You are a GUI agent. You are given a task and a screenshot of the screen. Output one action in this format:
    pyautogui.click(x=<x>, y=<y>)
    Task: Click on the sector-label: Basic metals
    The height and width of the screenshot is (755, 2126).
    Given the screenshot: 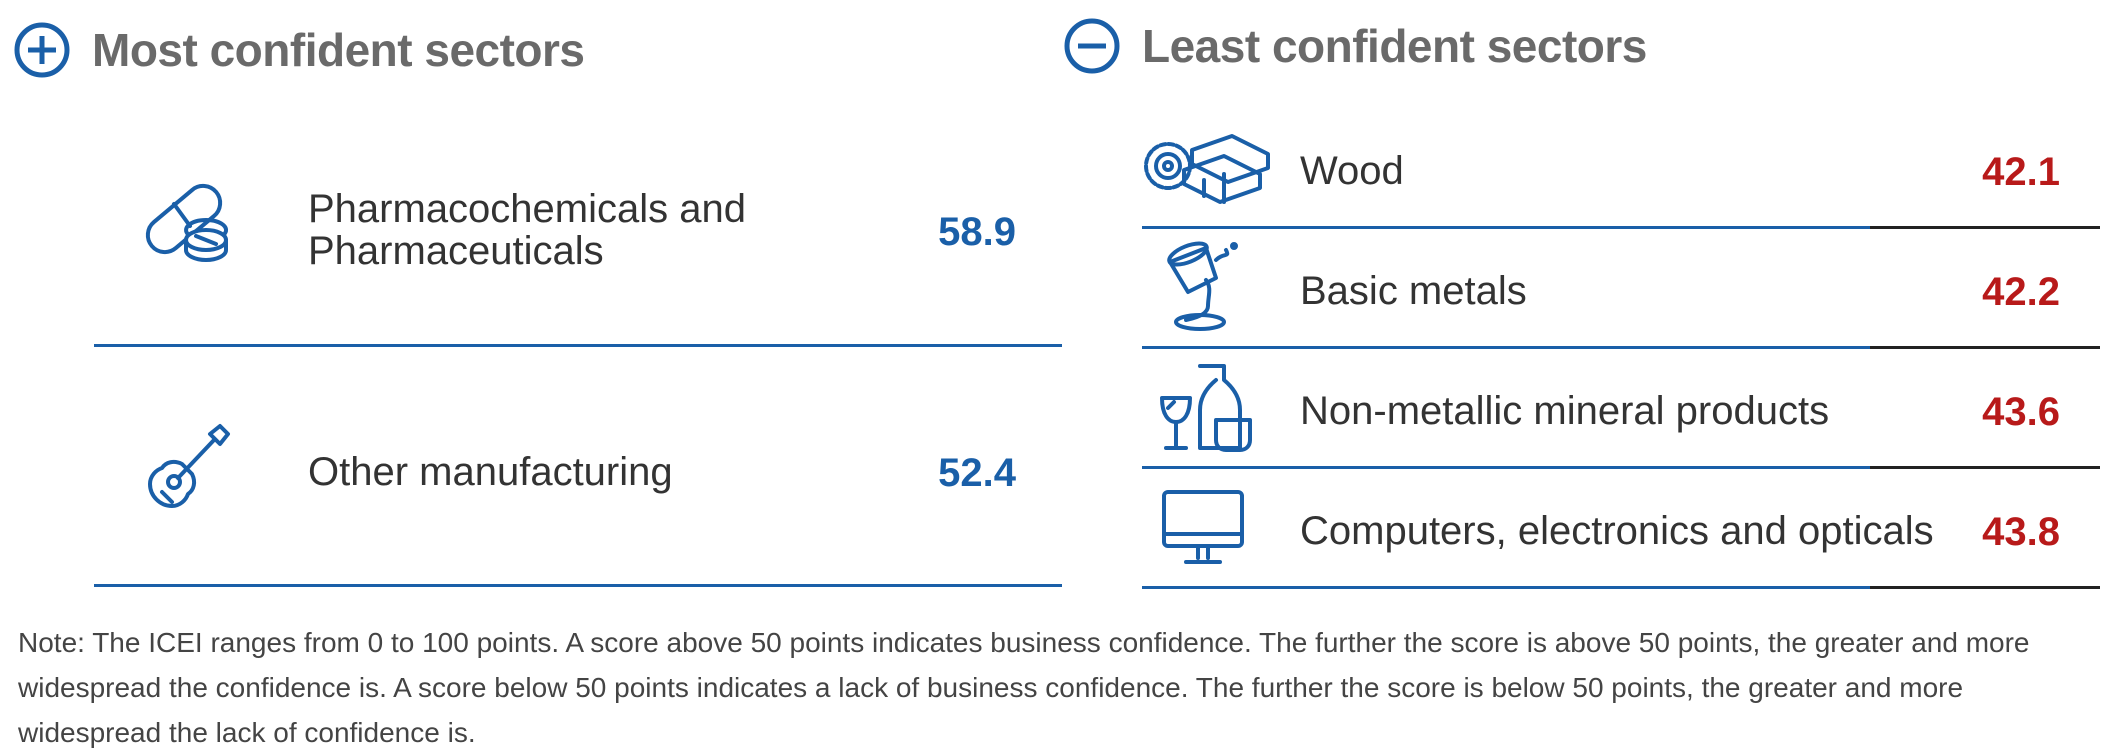 What is the action you would take?
    pyautogui.click(x=1413, y=291)
    